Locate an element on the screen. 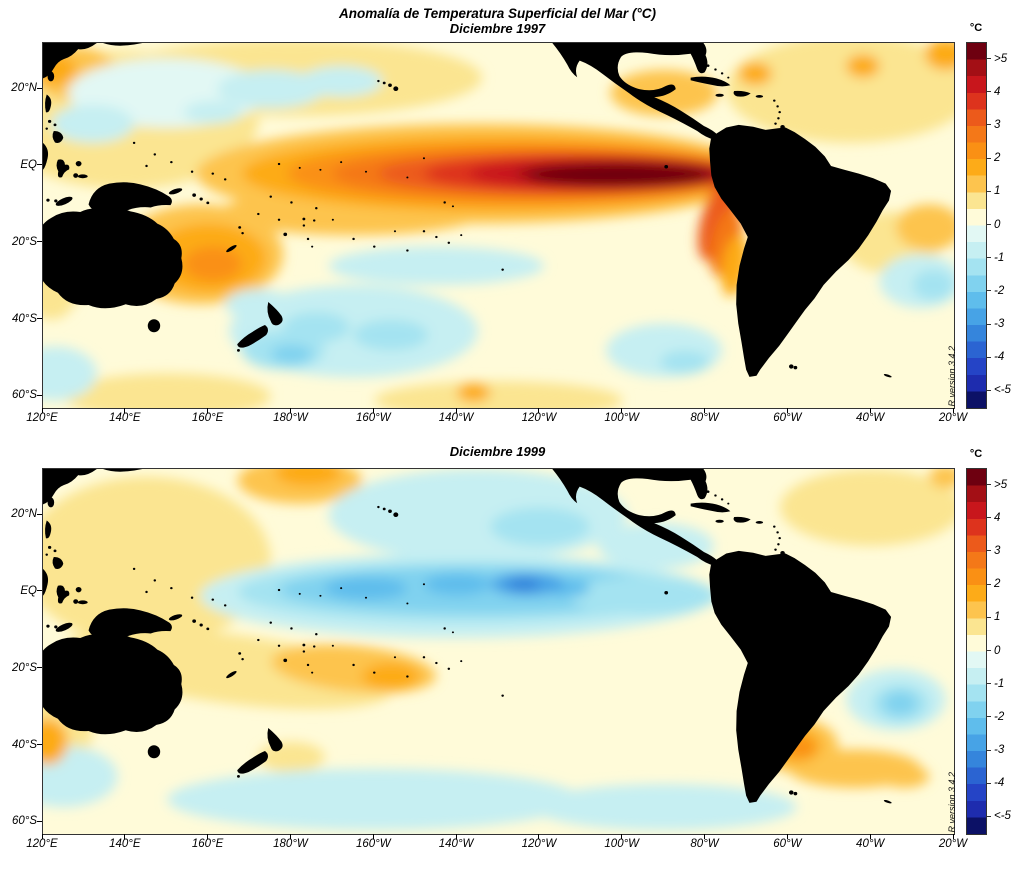  colorbar-1997: °C >5 4 3 2 1 0 -1 -2 -3 -4 <-5 R version 3.4.2 is located at coordinates (985, 215).